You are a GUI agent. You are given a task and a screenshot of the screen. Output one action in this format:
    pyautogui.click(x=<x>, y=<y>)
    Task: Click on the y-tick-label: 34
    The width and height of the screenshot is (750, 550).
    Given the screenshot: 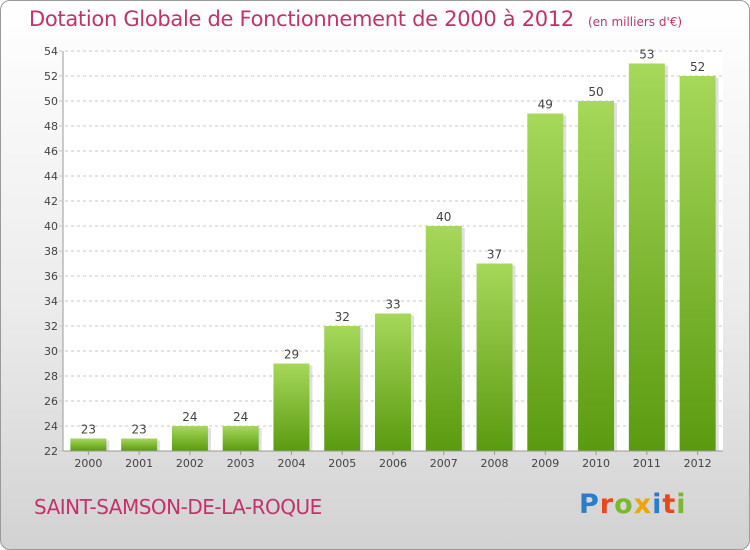 What is the action you would take?
    pyautogui.click(x=51, y=301)
    